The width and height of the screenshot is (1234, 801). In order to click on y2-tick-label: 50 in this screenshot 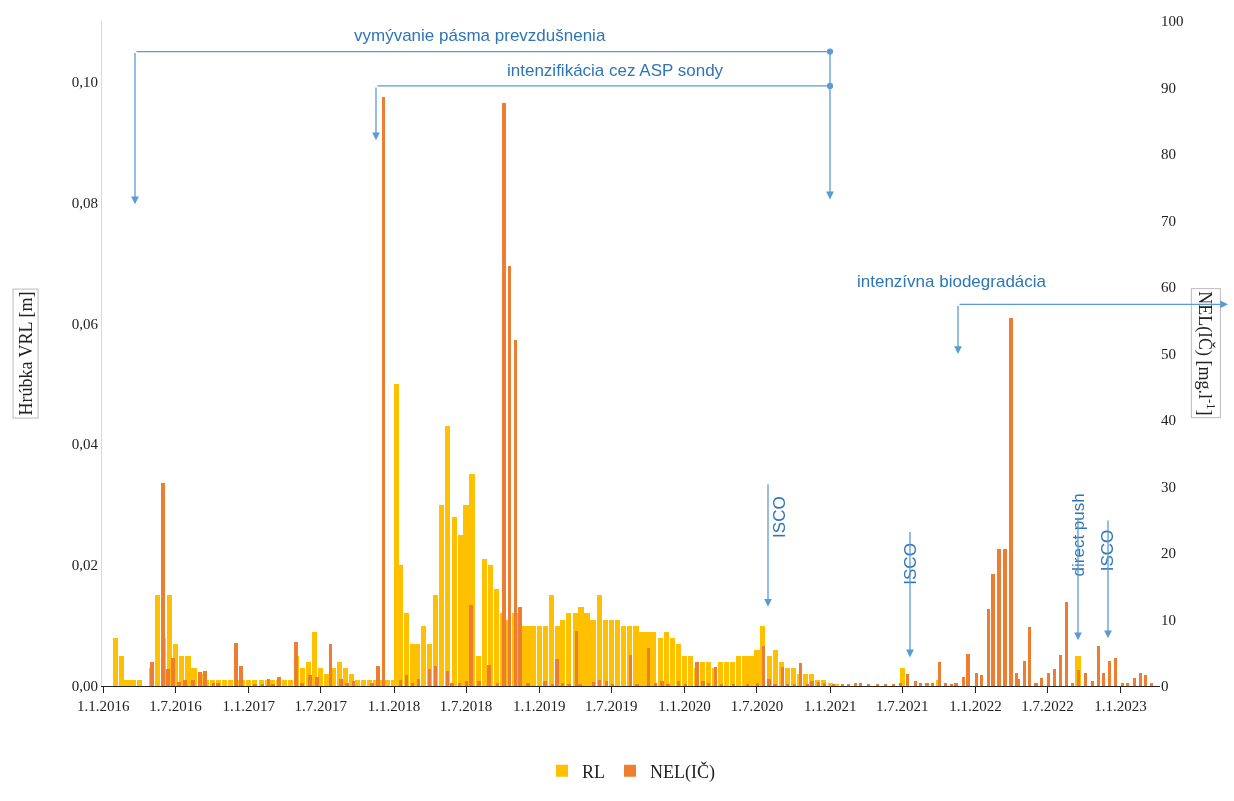, I will do `click(1168, 353)`.